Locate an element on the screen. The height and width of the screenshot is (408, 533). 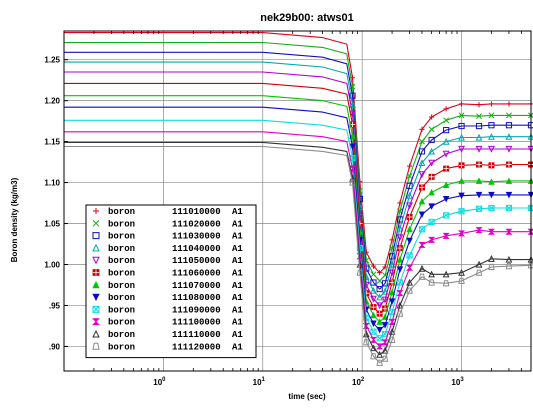
legend-item: boron 111070000 A1 is located at coordinates (167, 286).